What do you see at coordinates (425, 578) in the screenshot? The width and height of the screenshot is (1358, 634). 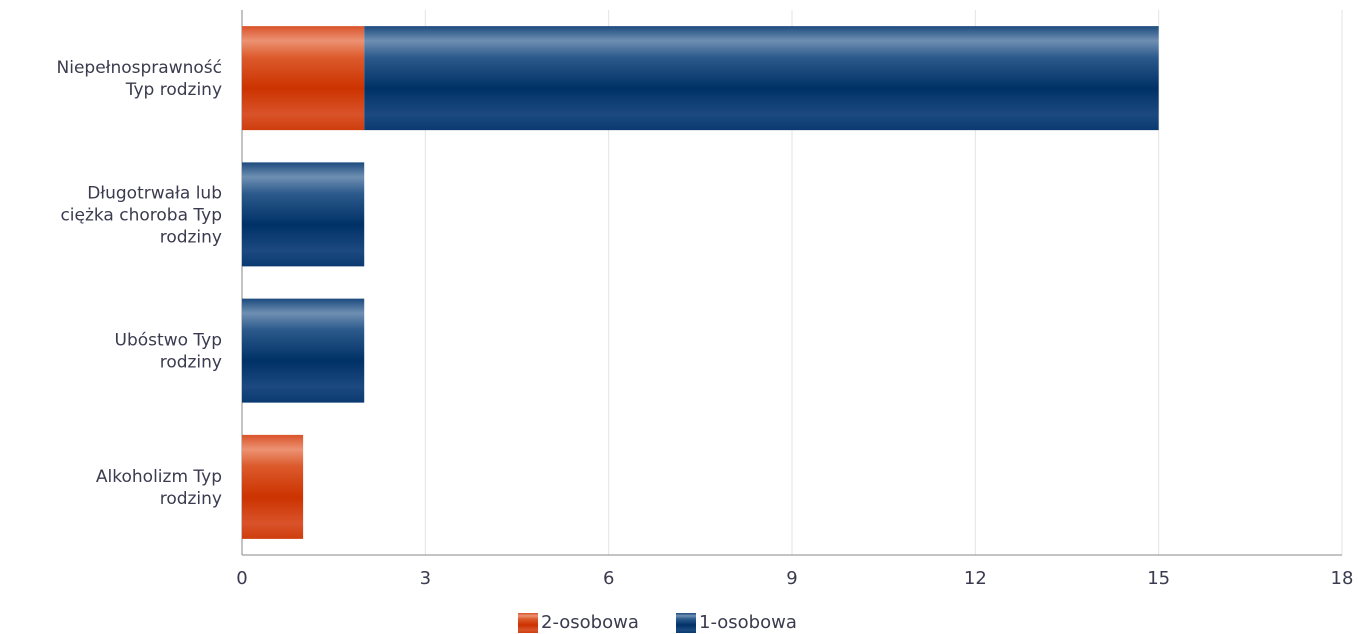 I see `x-tick-label-3: 3` at bounding box center [425, 578].